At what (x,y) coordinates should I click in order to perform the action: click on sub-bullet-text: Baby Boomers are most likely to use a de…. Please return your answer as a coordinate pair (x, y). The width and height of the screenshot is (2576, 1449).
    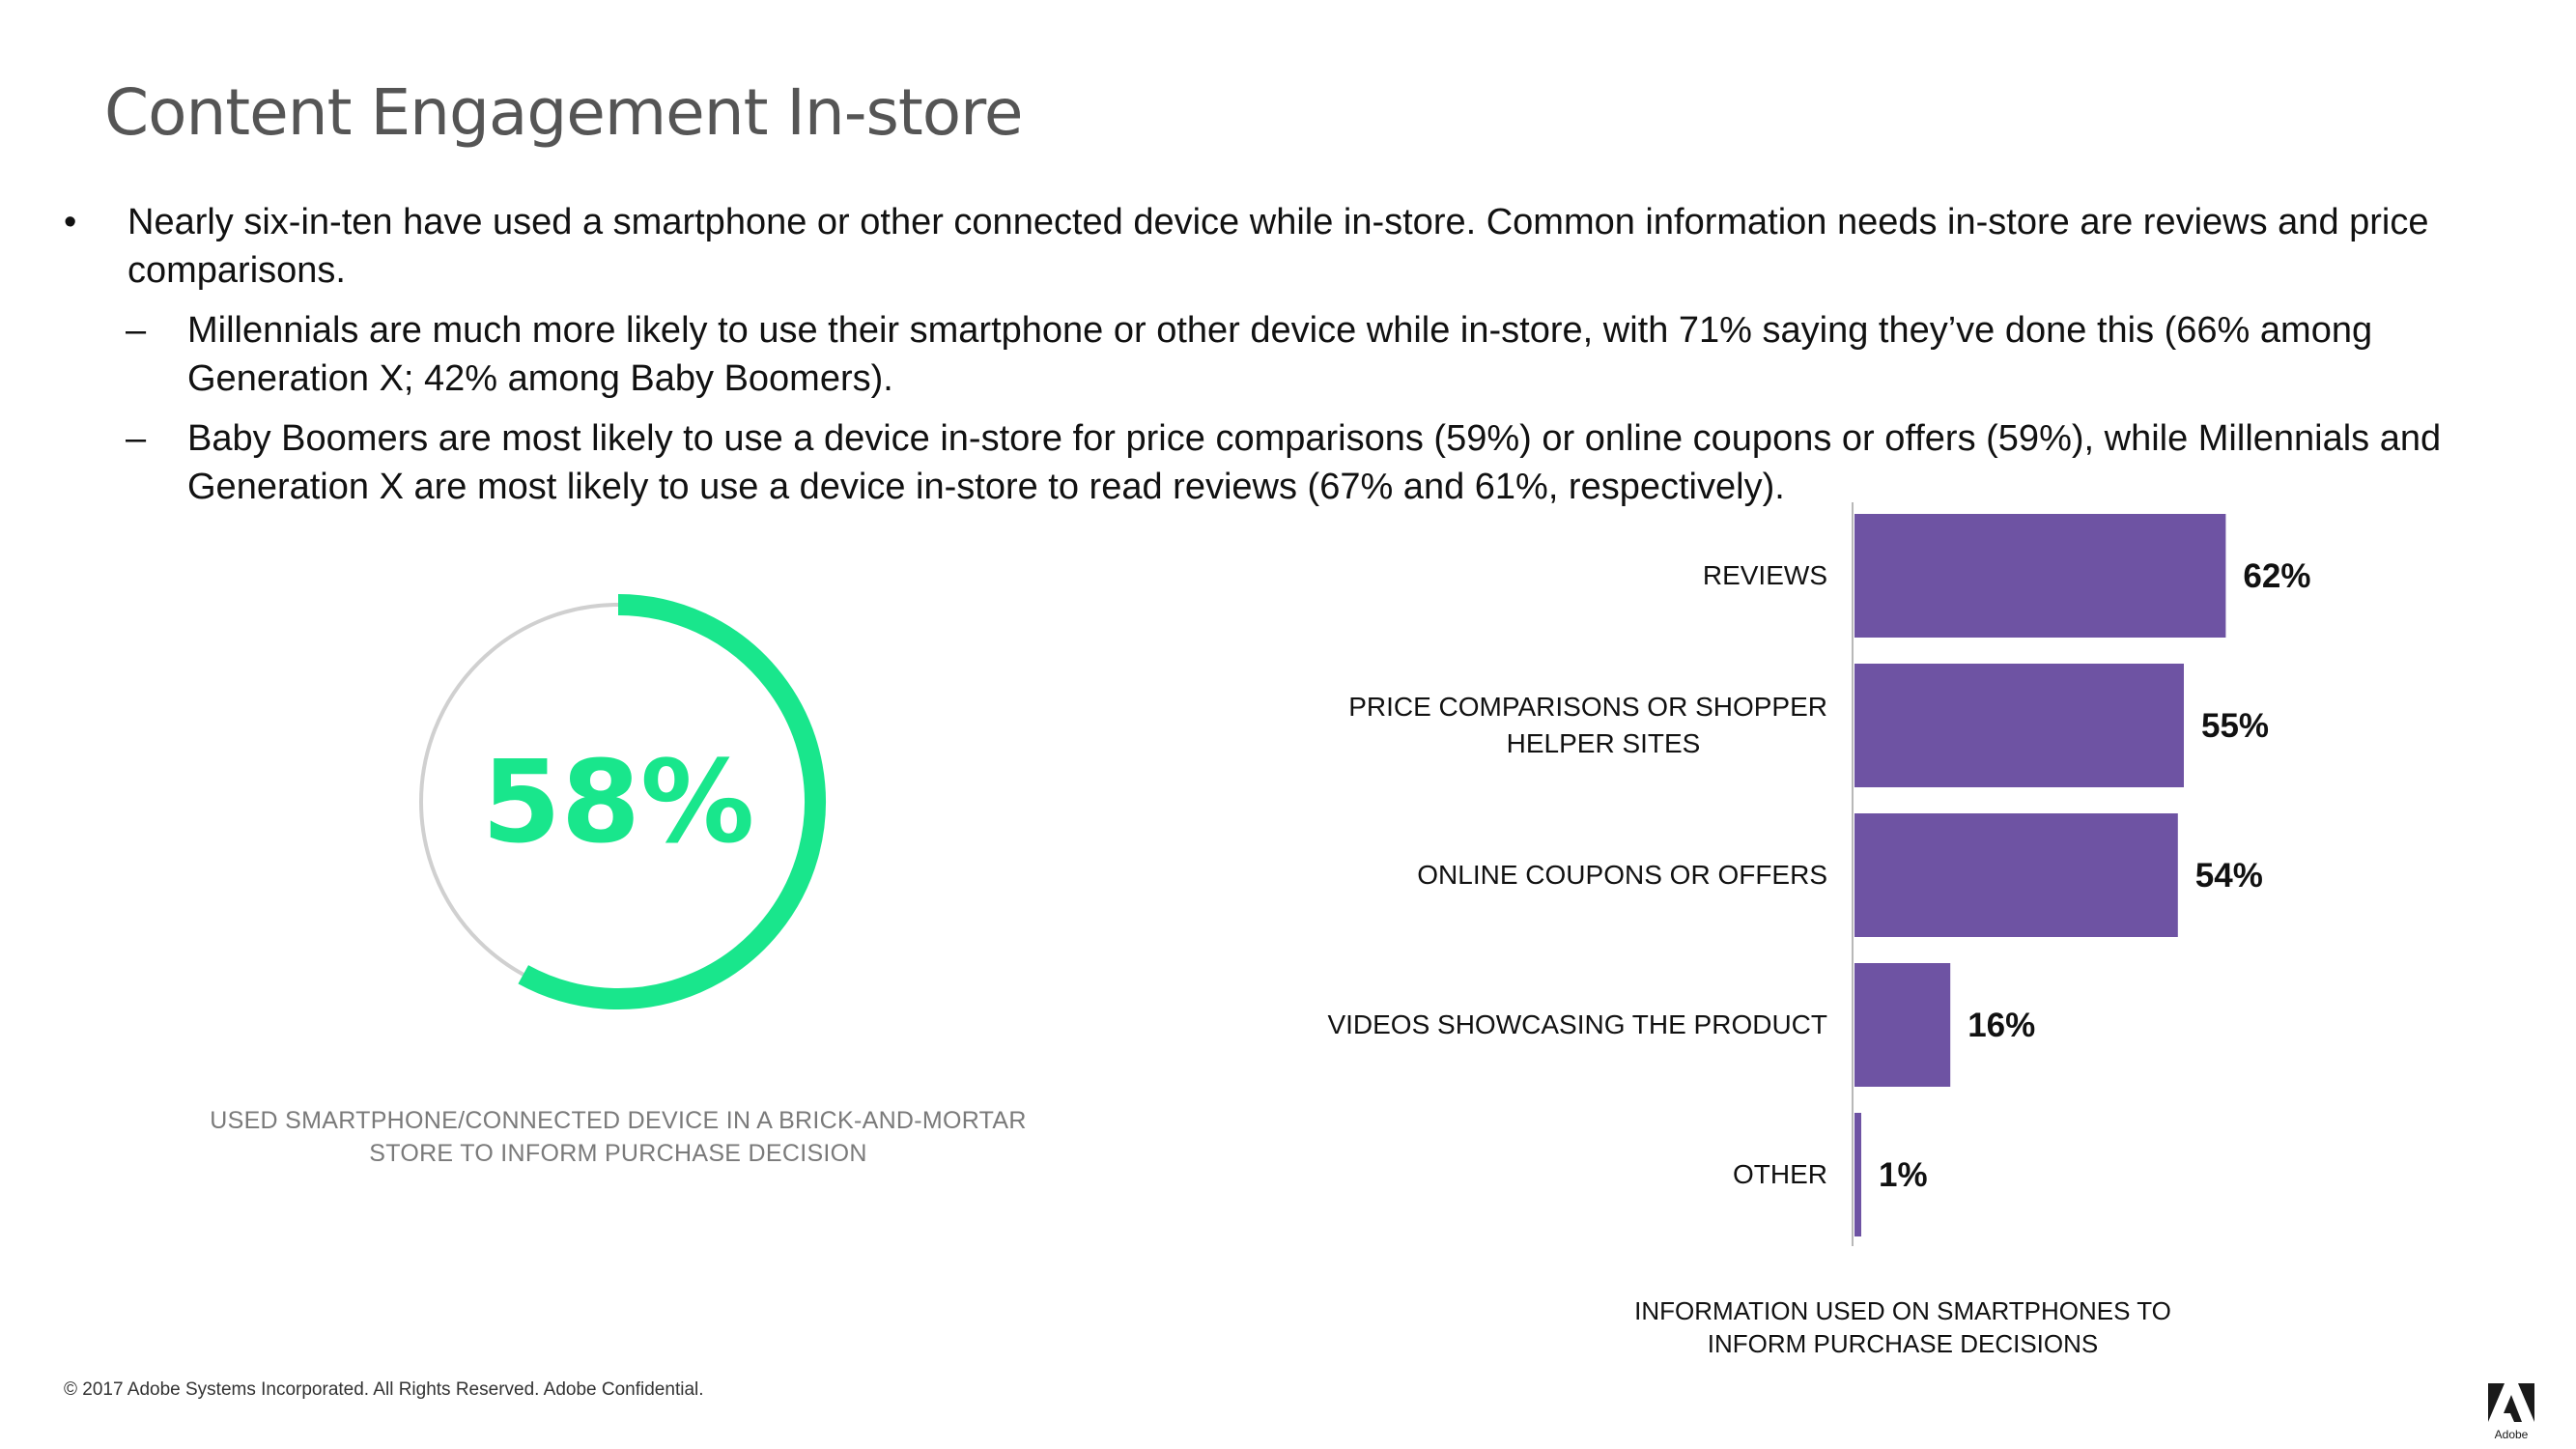
    Looking at the image, I should click on (1314, 462).